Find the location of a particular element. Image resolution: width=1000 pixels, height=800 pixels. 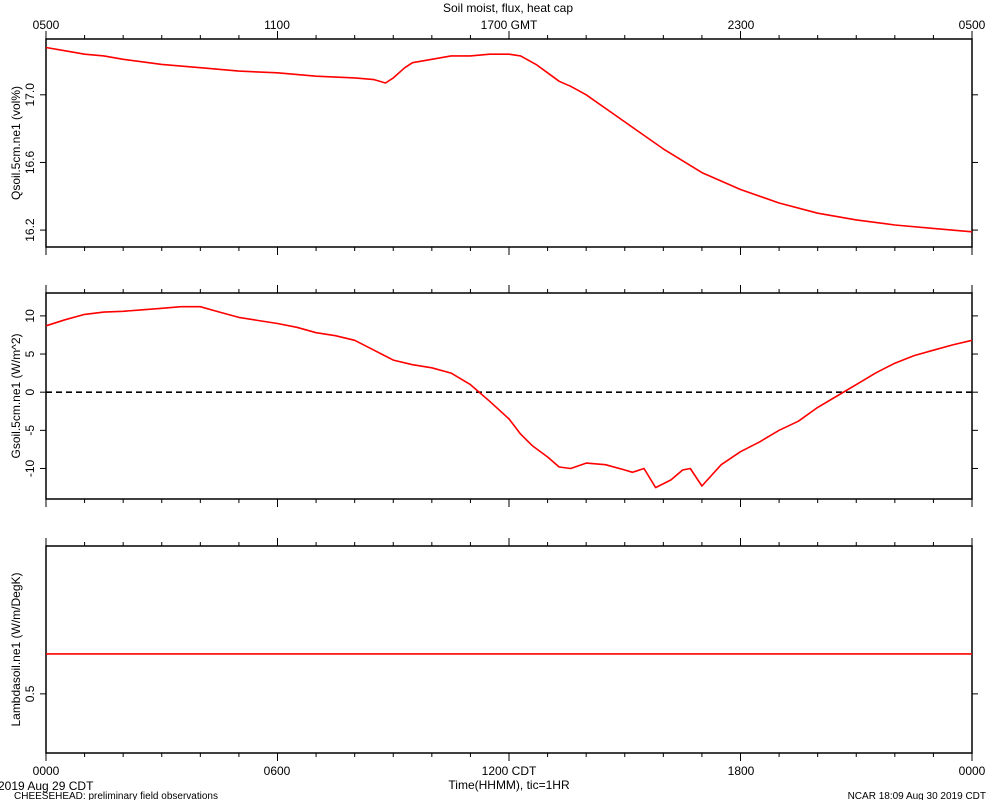

y-tick-label: -10 is located at coordinates (30, 468).